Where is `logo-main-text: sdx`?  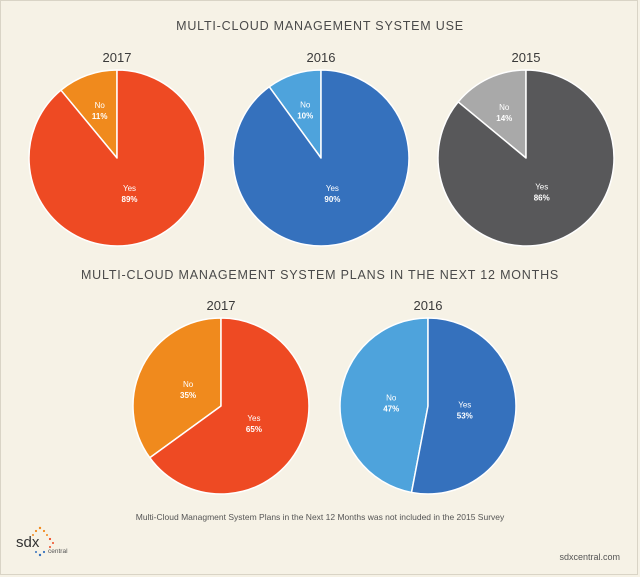
logo-main-text: sdx is located at coordinates (28, 542).